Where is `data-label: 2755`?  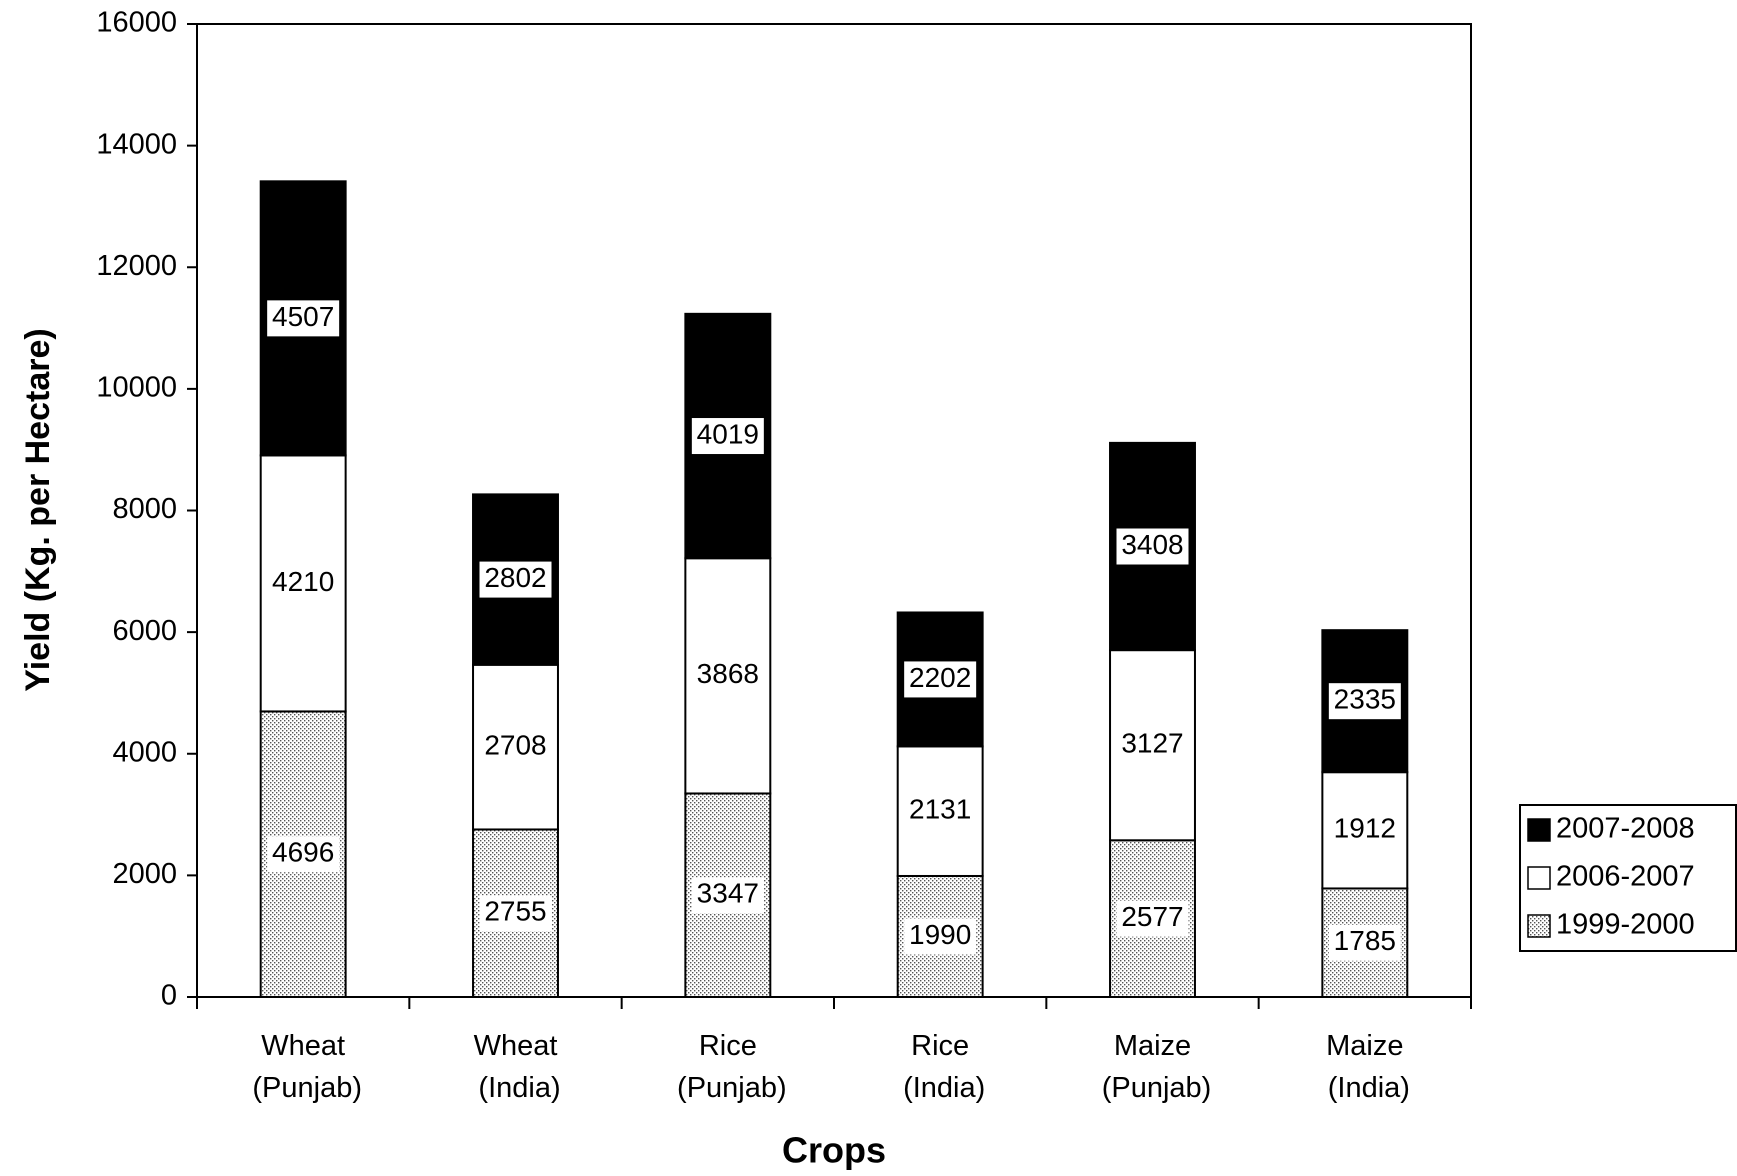 data-label: 2755 is located at coordinates (515, 911).